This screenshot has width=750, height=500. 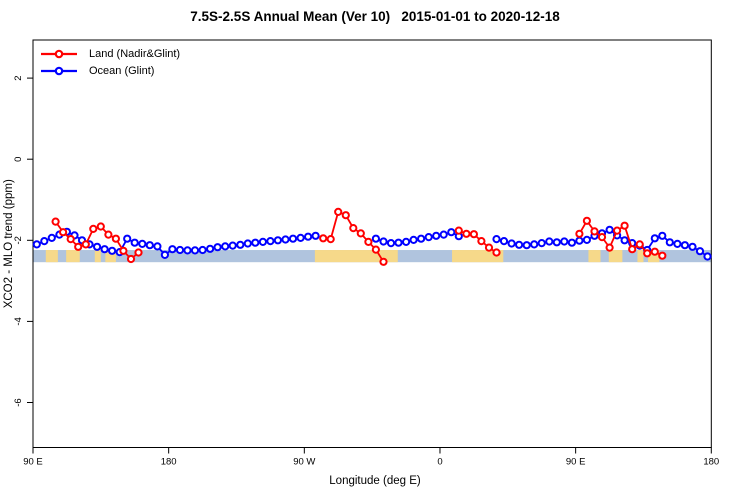 What do you see at coordinates (18, 240) in the screenshot?
I see `y-tick-label: -2` at bounding box center [18, 240].